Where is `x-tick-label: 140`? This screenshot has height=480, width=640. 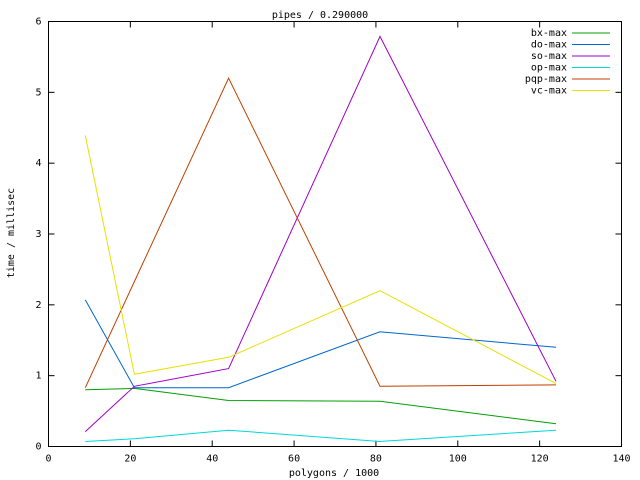 x-tick-label: 140 is located at coordinates (621, 459).